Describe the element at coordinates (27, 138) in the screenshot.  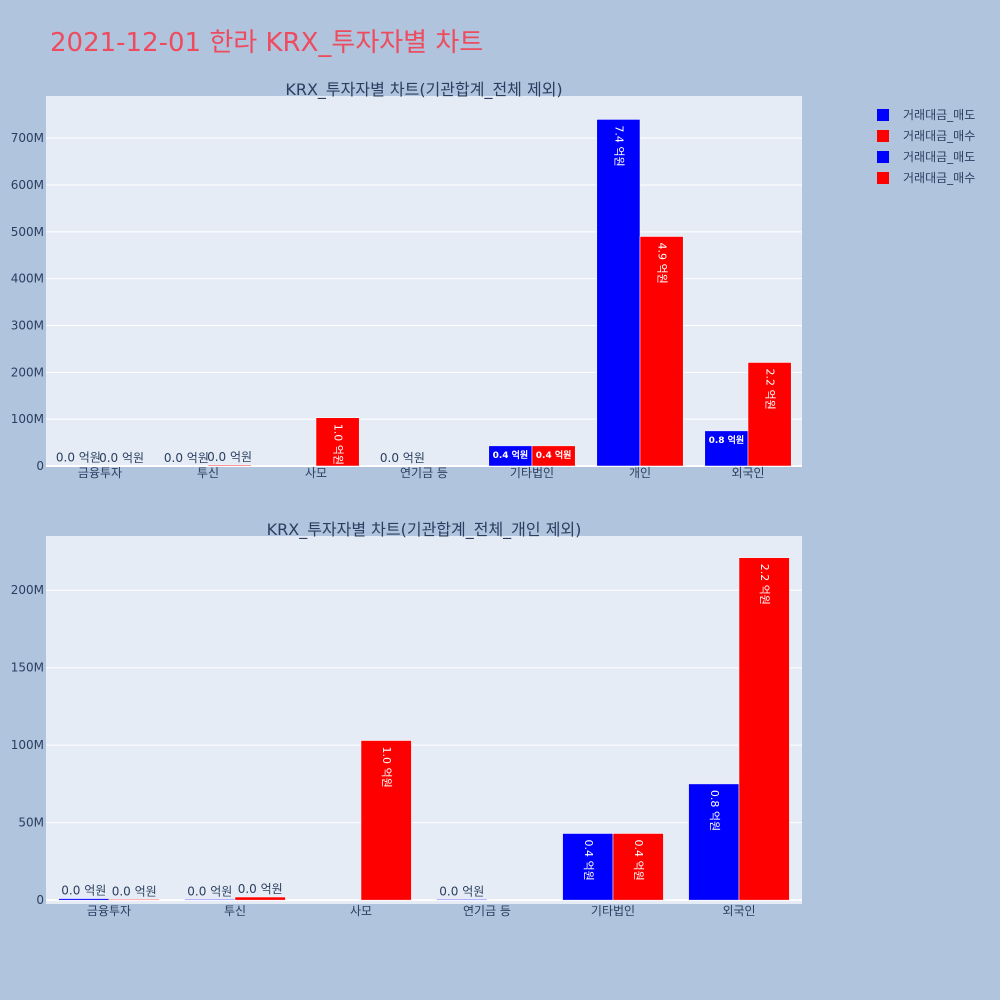
I see `y-tick-label: 700M` at that location.